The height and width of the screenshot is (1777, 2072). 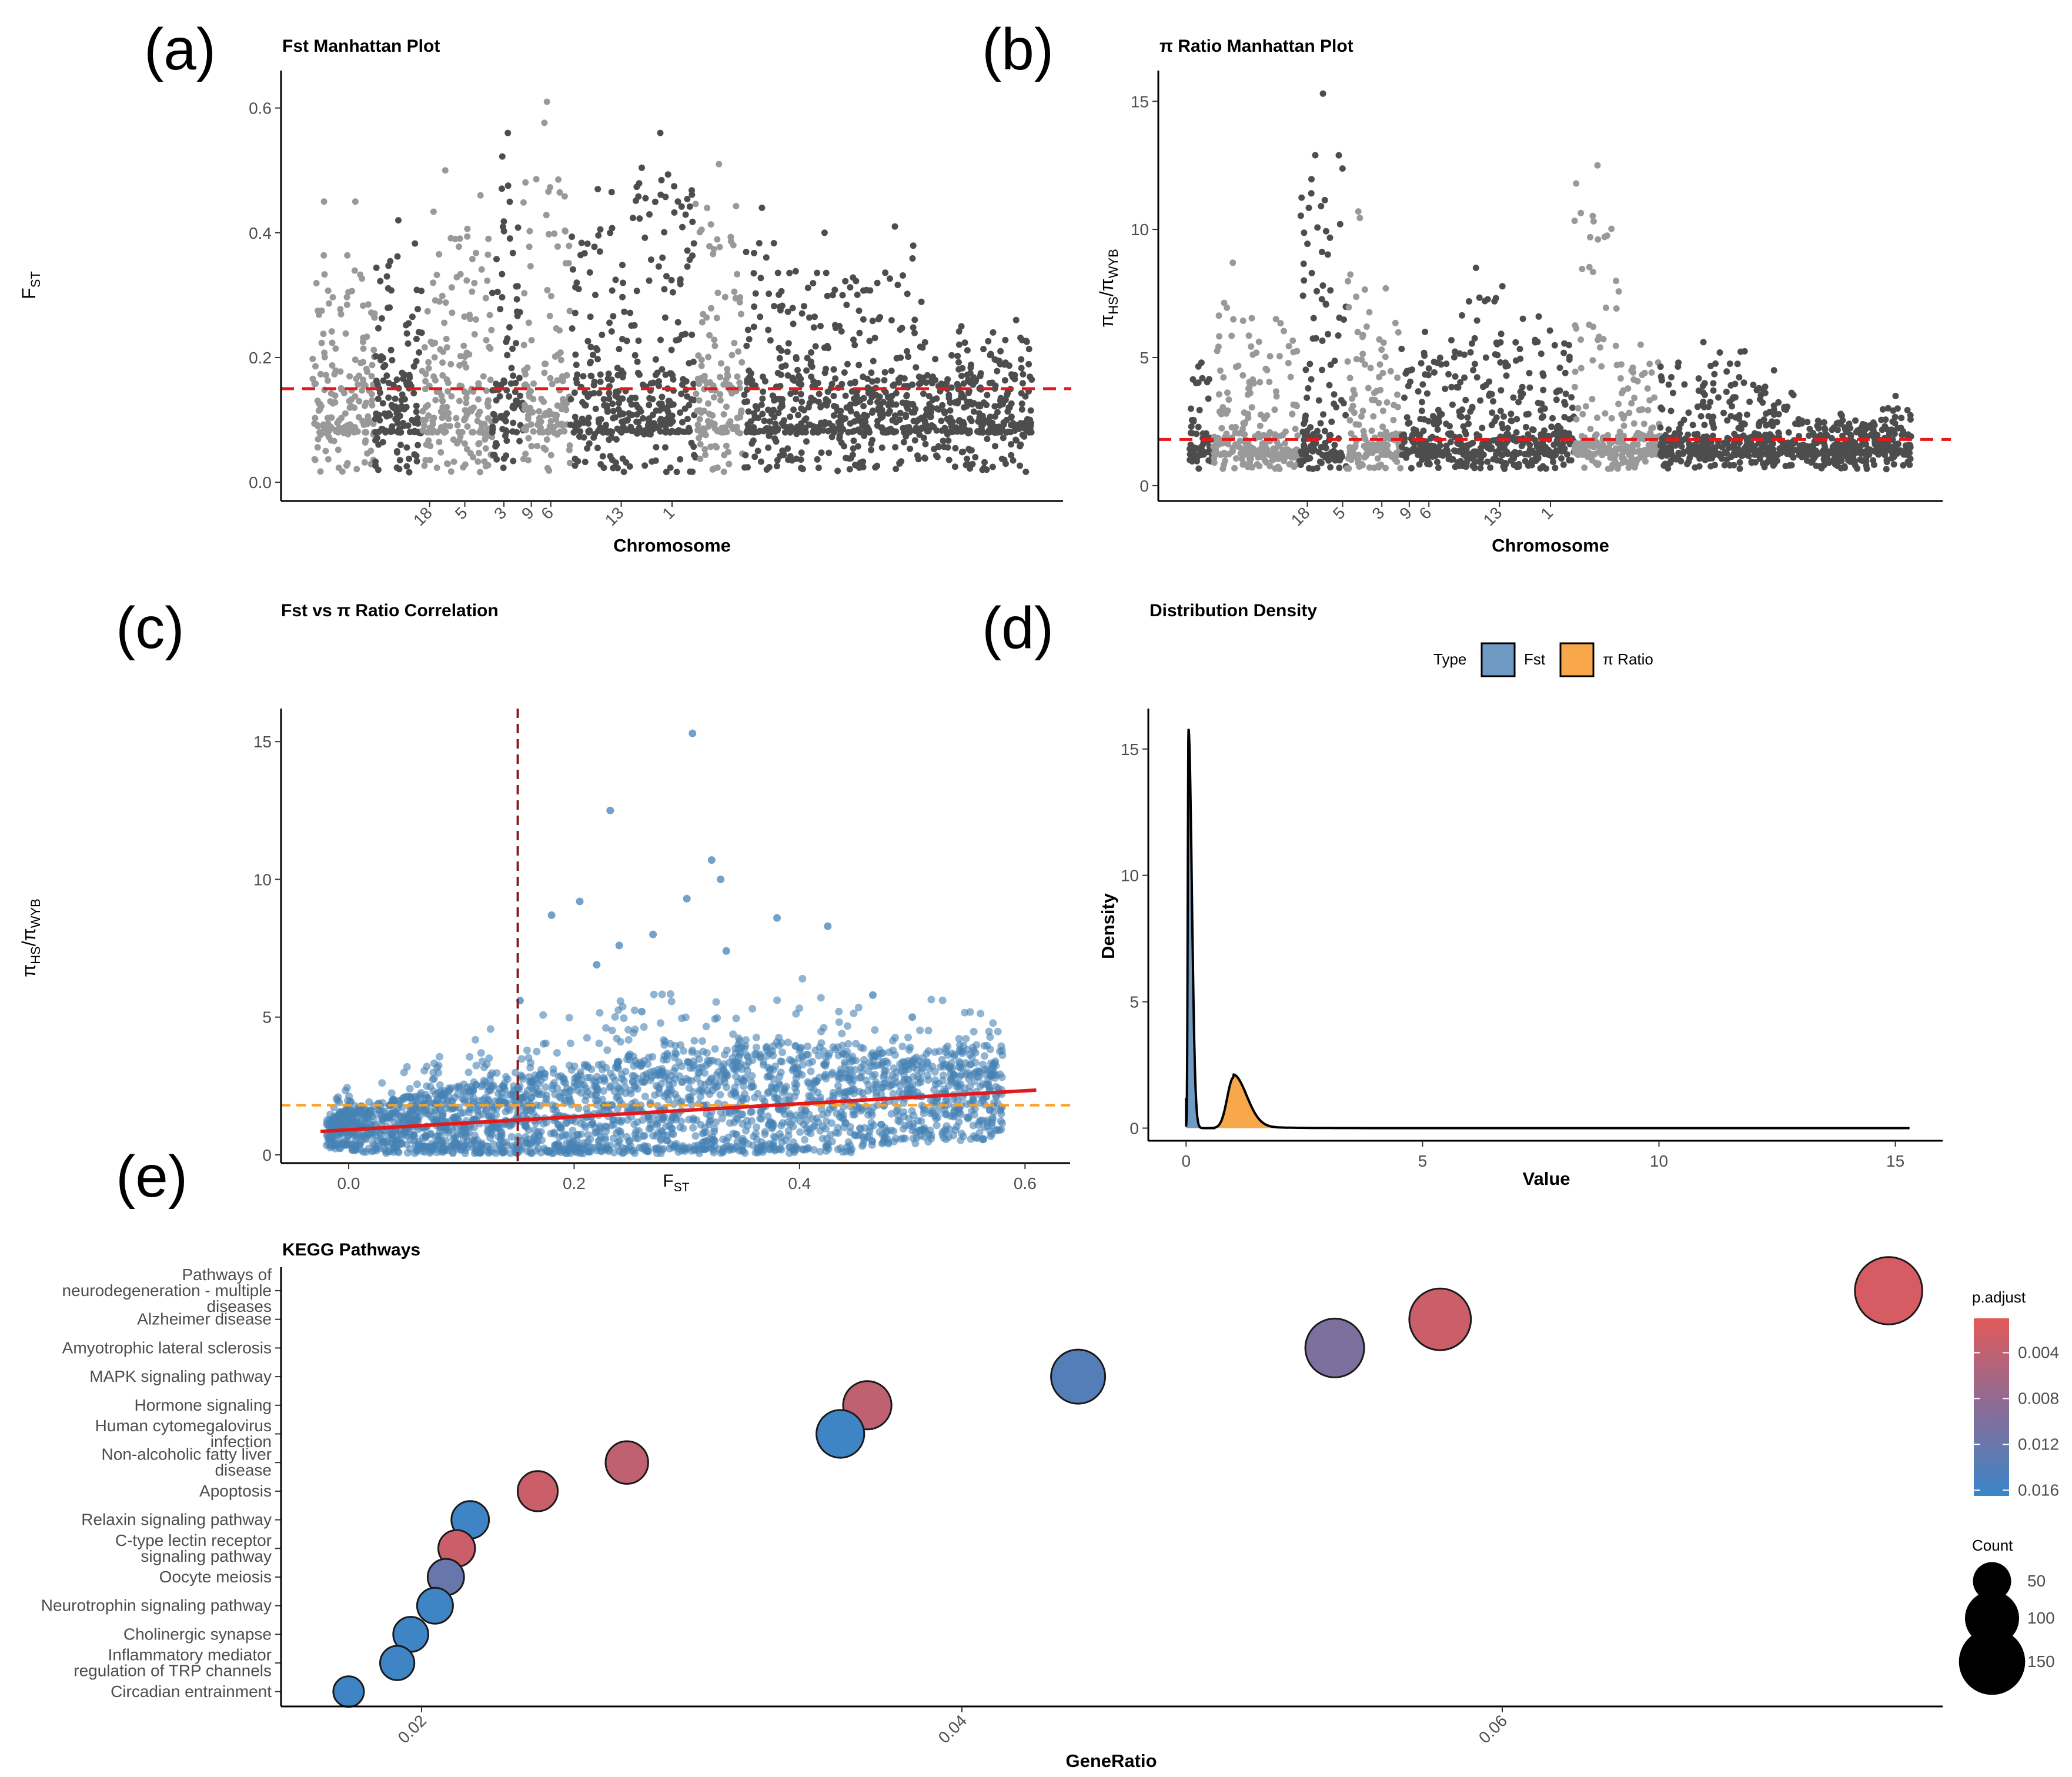 I want to click on panel-label-e: (e), so click(x=152, y=1177).